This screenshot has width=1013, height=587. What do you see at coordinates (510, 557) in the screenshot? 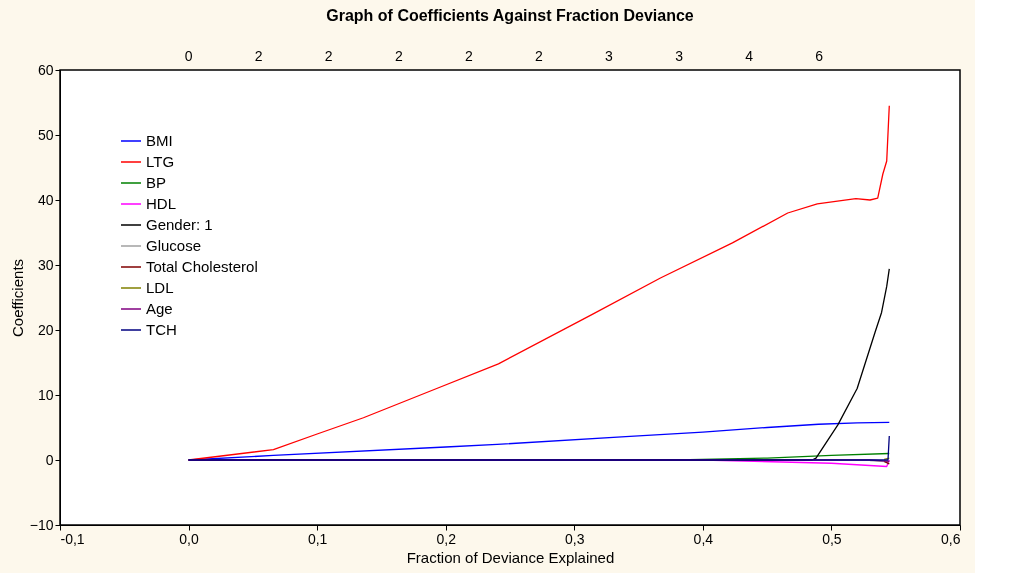
I see `x-axis-title: Fraction of Deviance Explained` at bounding box center [510, 557].